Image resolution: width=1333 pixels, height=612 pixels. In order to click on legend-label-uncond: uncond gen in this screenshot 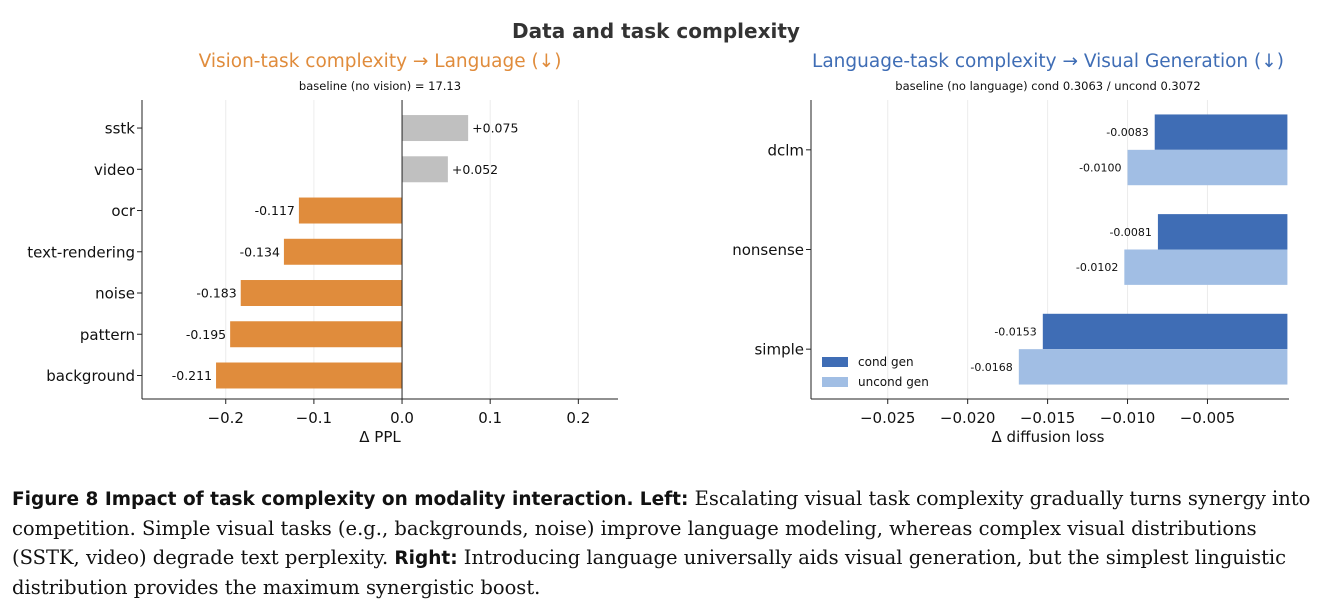, I will do `click(893, 382)`.